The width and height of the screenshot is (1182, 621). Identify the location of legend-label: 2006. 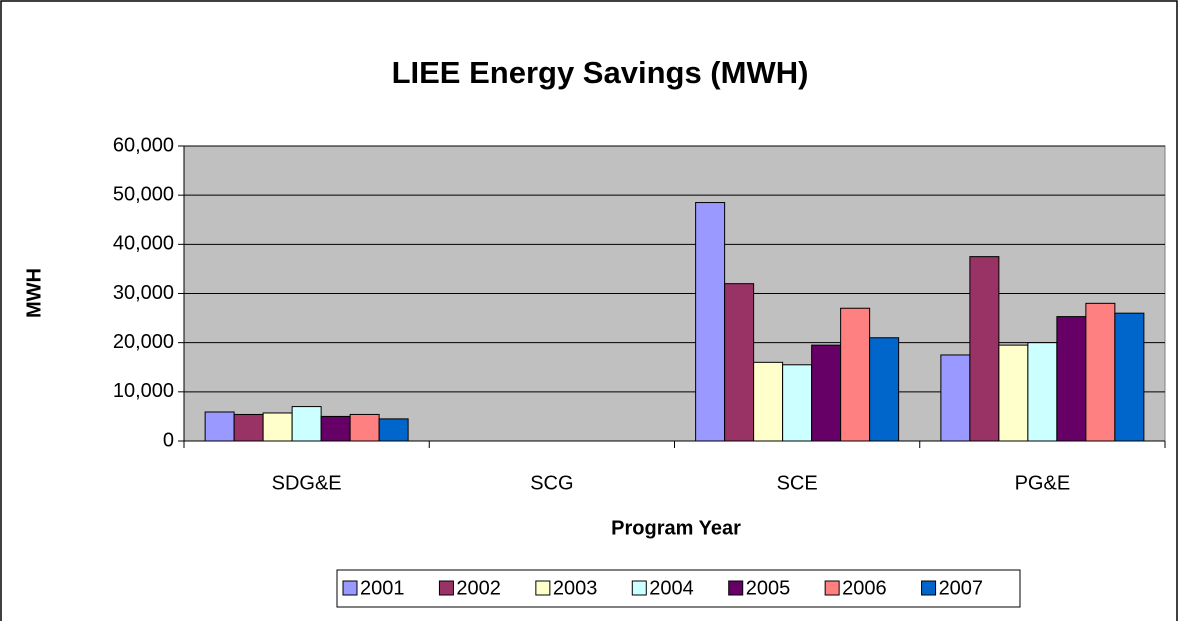
(864, 588).